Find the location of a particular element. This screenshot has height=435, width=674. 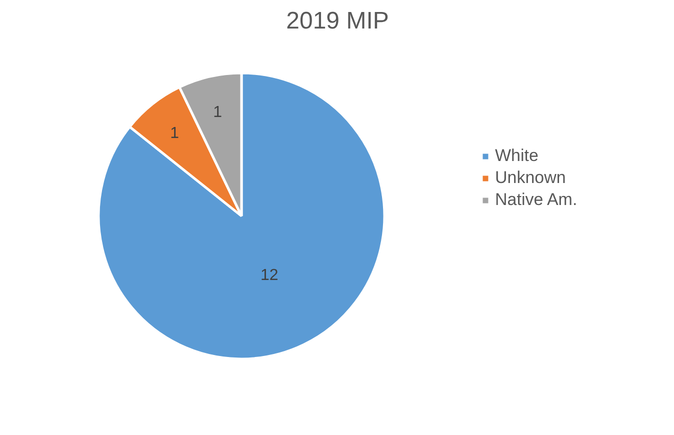

legend-label: Native Am. is located at coordinates (536, 200).